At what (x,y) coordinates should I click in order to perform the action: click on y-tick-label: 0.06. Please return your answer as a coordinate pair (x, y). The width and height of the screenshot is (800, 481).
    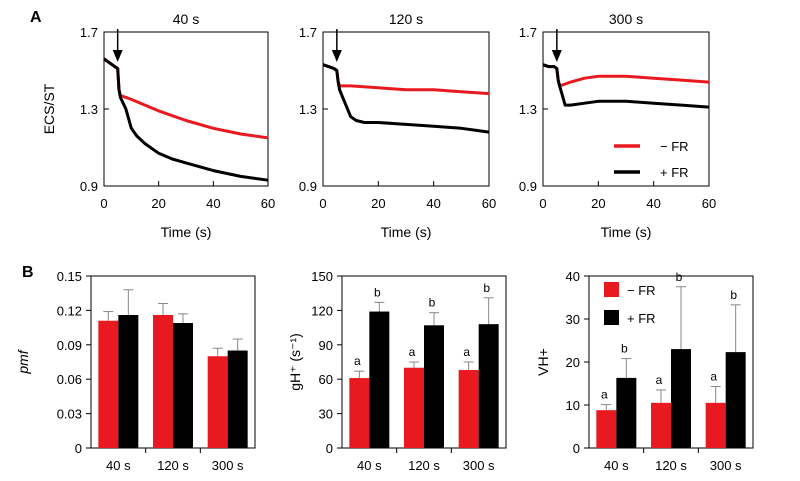
    Looking at the image, I should click on (69, 379).